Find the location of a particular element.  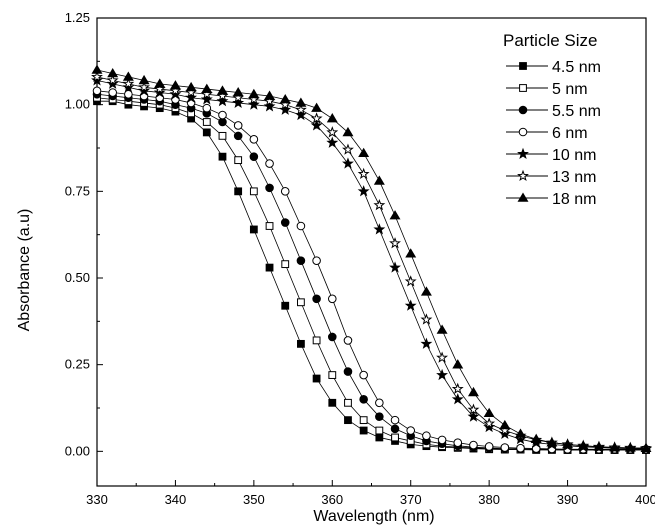

legend: 4.5 nm 5 nm 5.5 nm 6 nm 10 nm 13 nm 18 nm is located at coordinates (553, 133).